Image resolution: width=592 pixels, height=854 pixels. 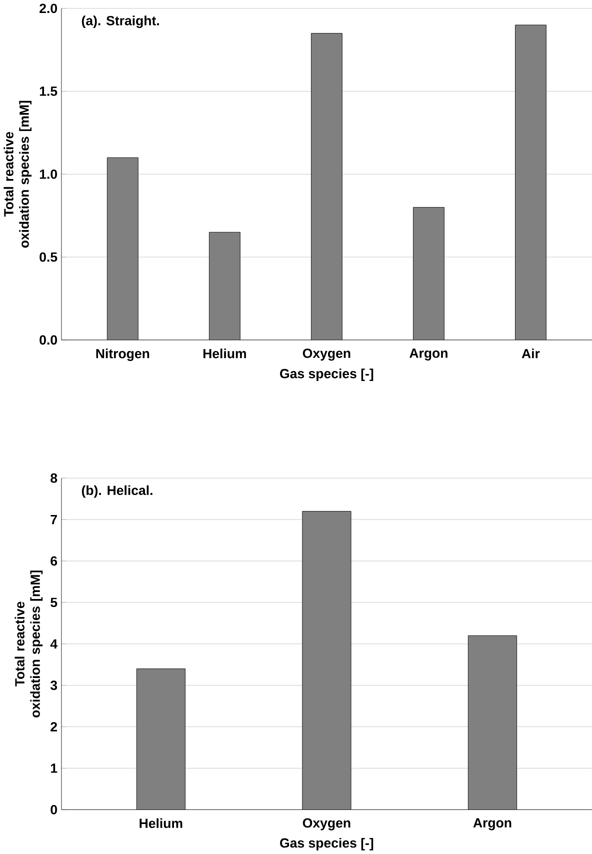 I want to click on y-tick-label: 0.5, so click(x=49, y=257).